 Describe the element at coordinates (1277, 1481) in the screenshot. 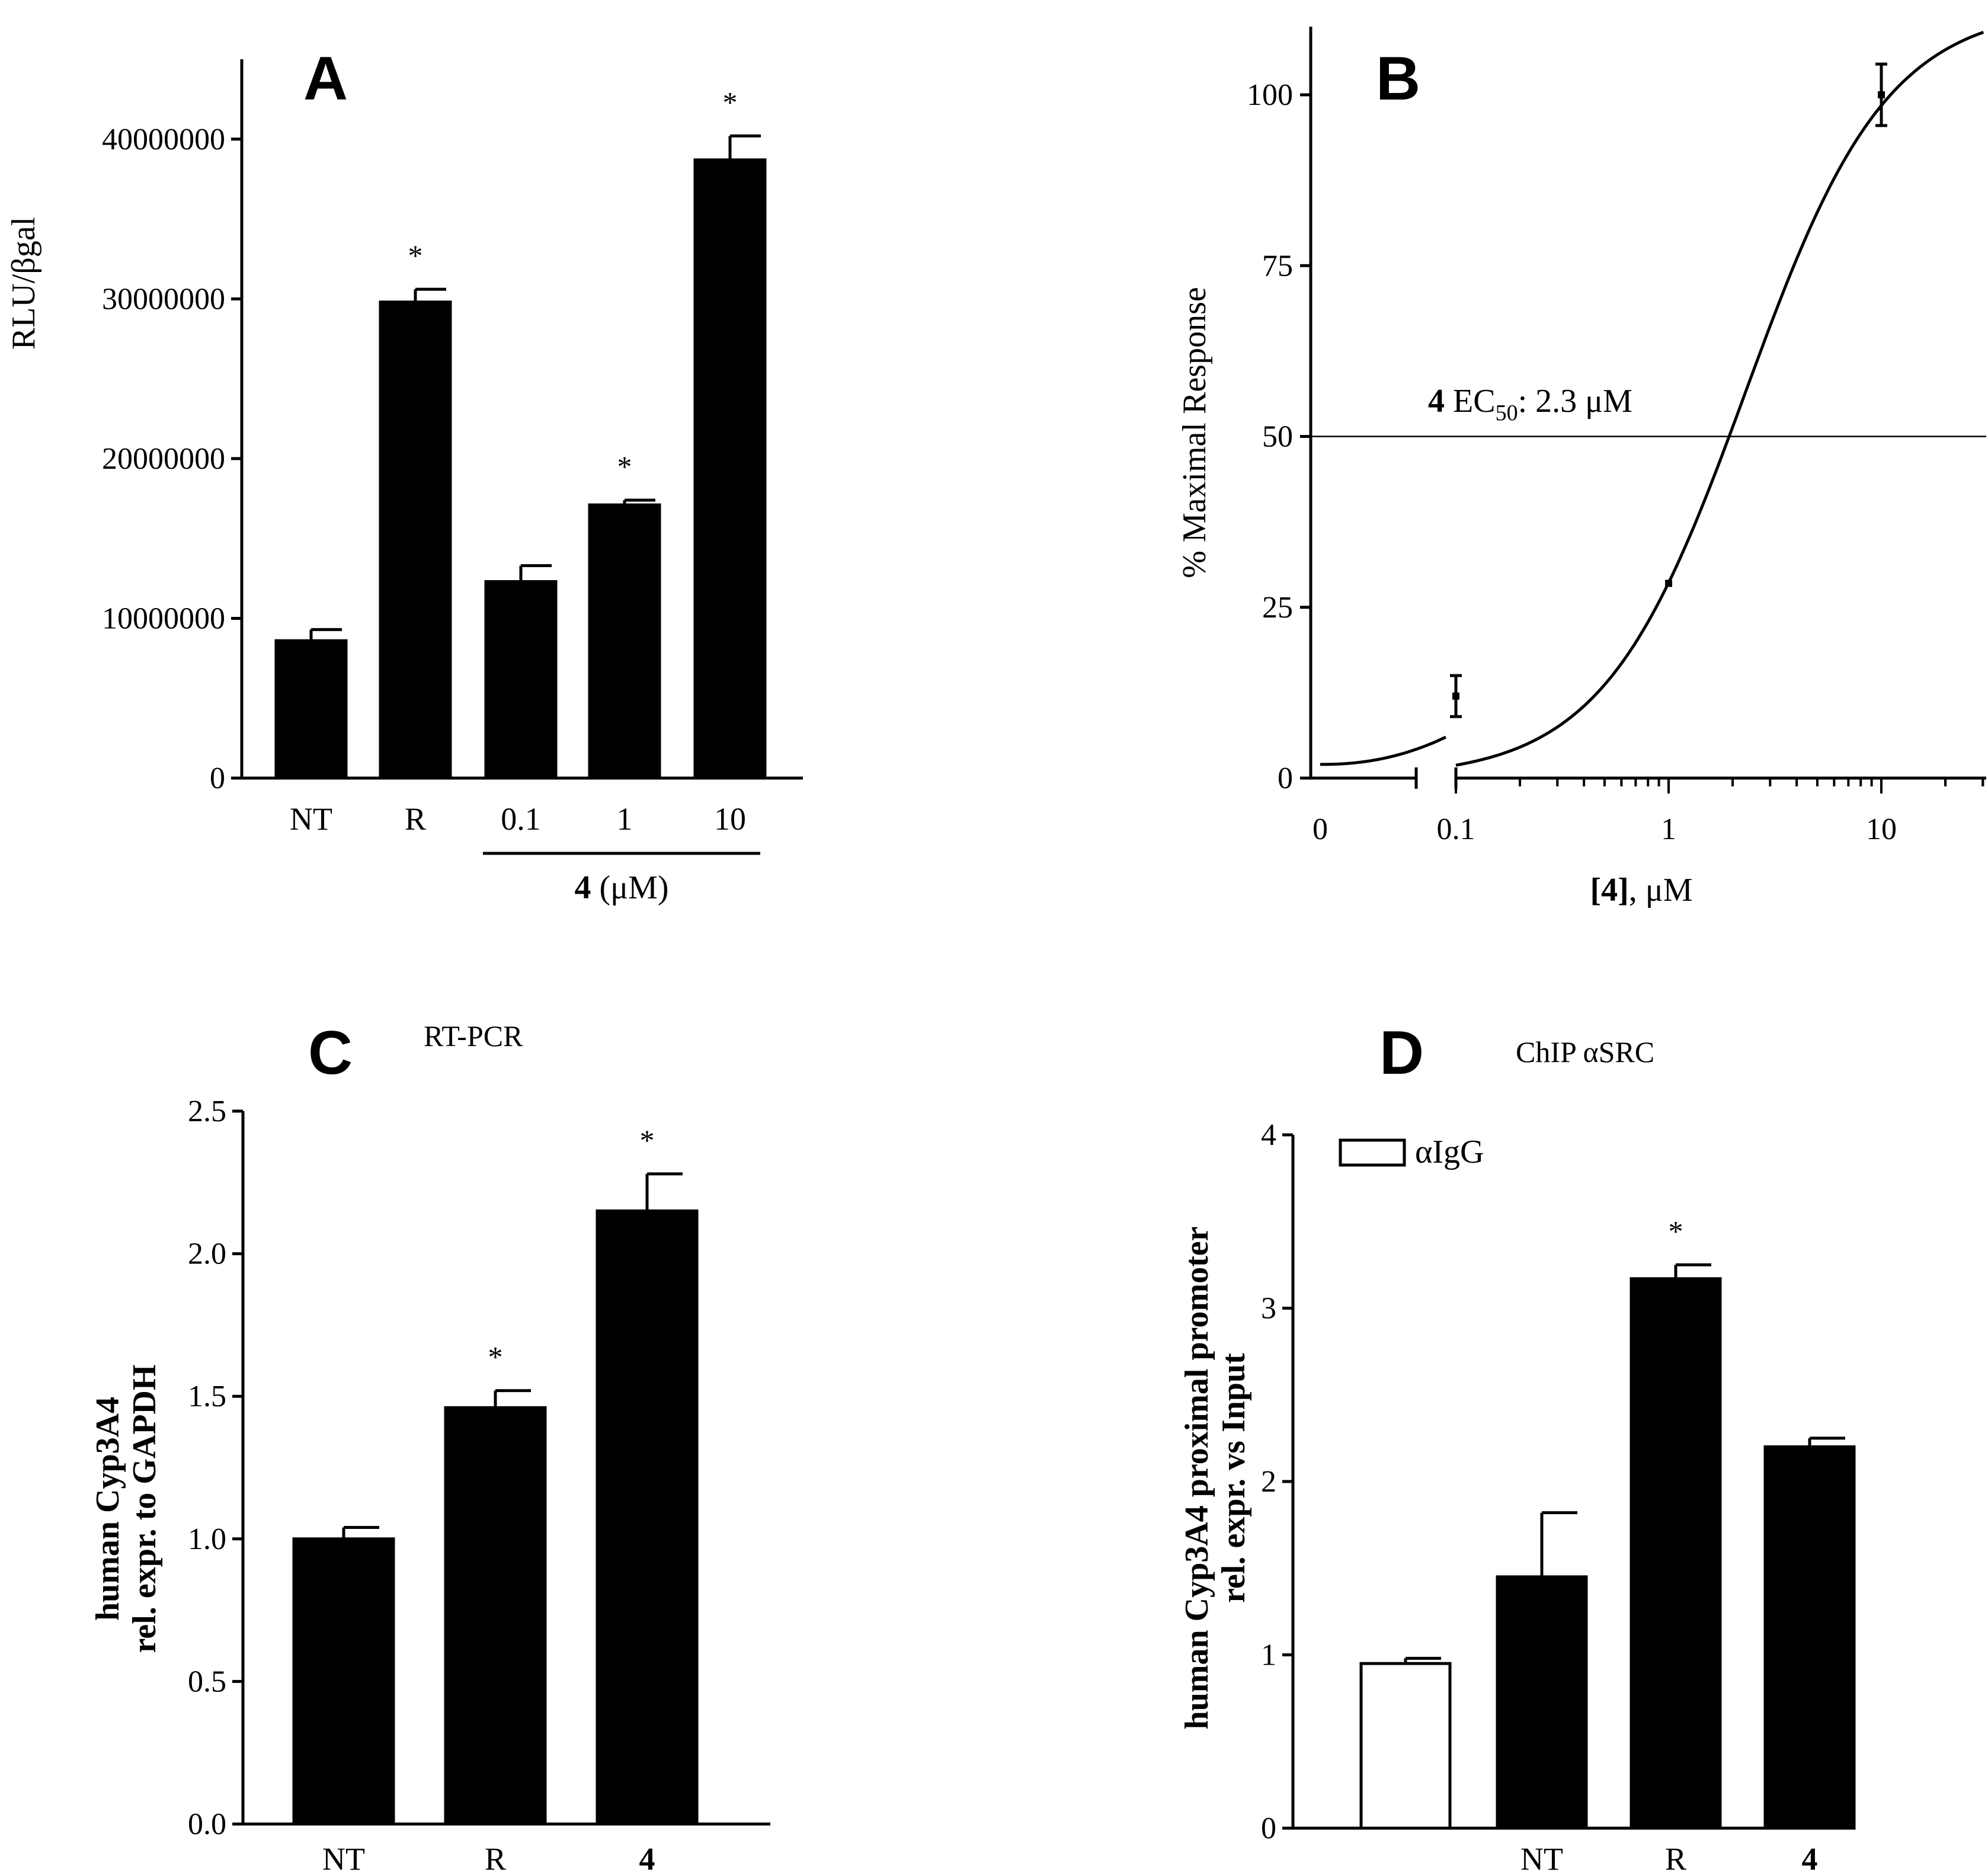

I see `panel-d-y-ticks: 0 1 2 3 4` at that location.